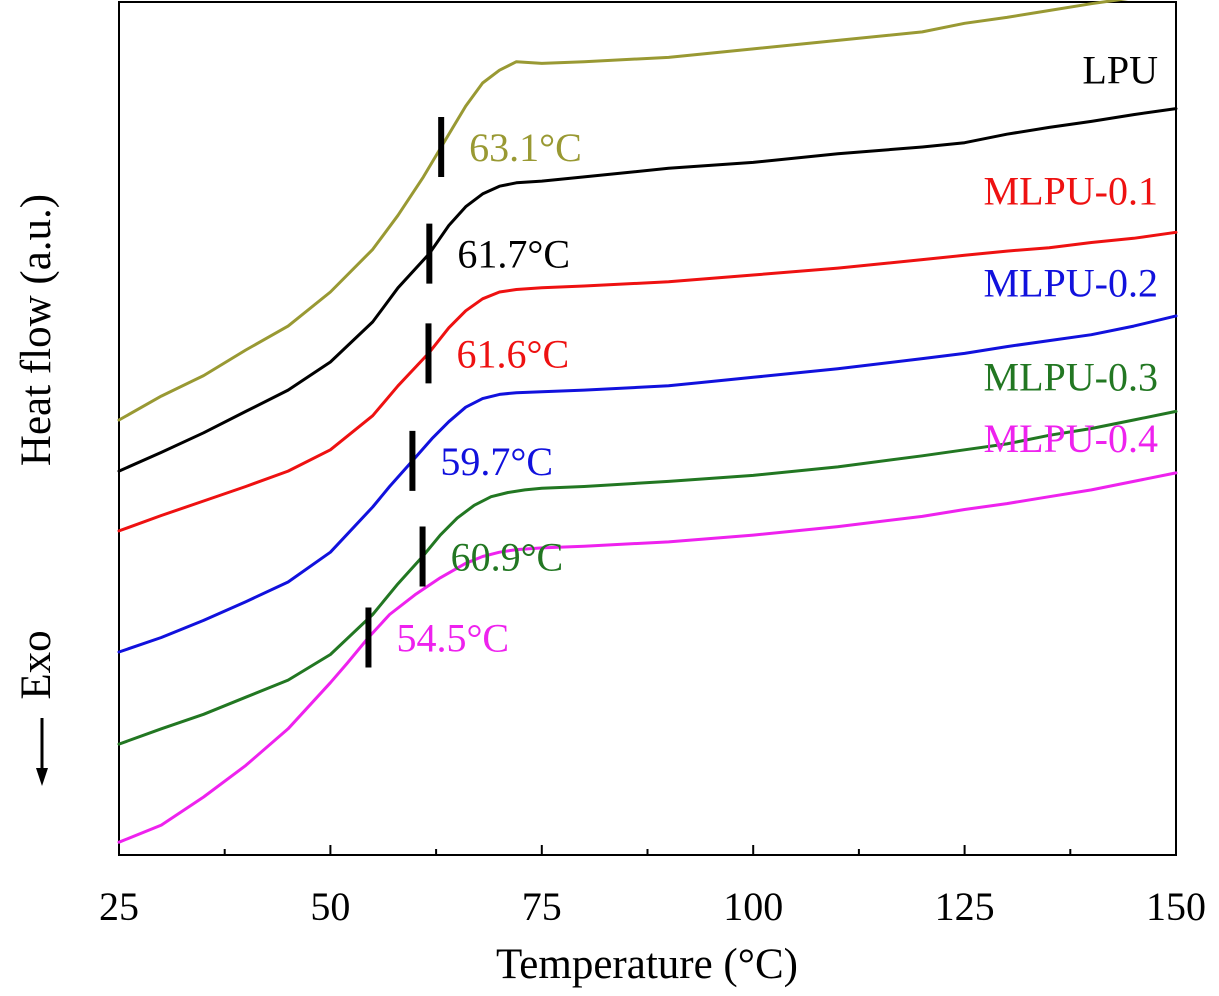 This screenshot has width=1219, height=996. Describe the element at coordinates (1071, 438) in the screenshot. I see `series-label-mlpu-0-4: MLPU-0.4` at that location.